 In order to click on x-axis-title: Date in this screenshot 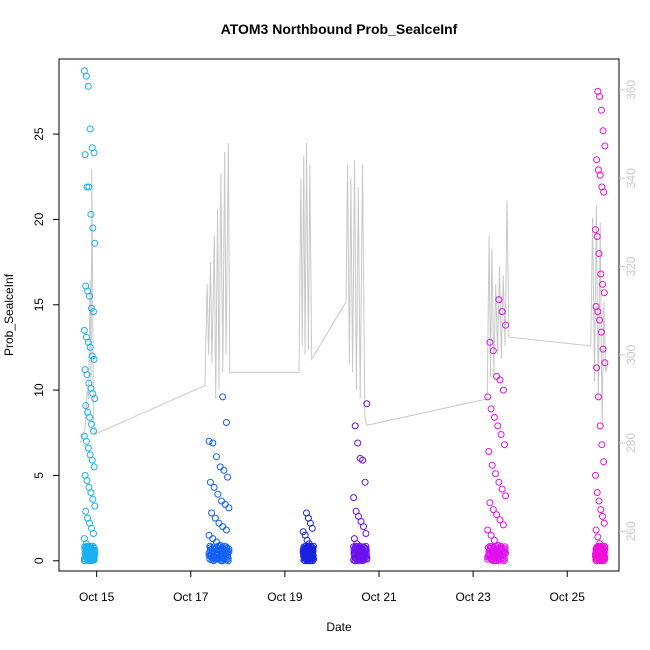, I will do `click(339, 627)`.